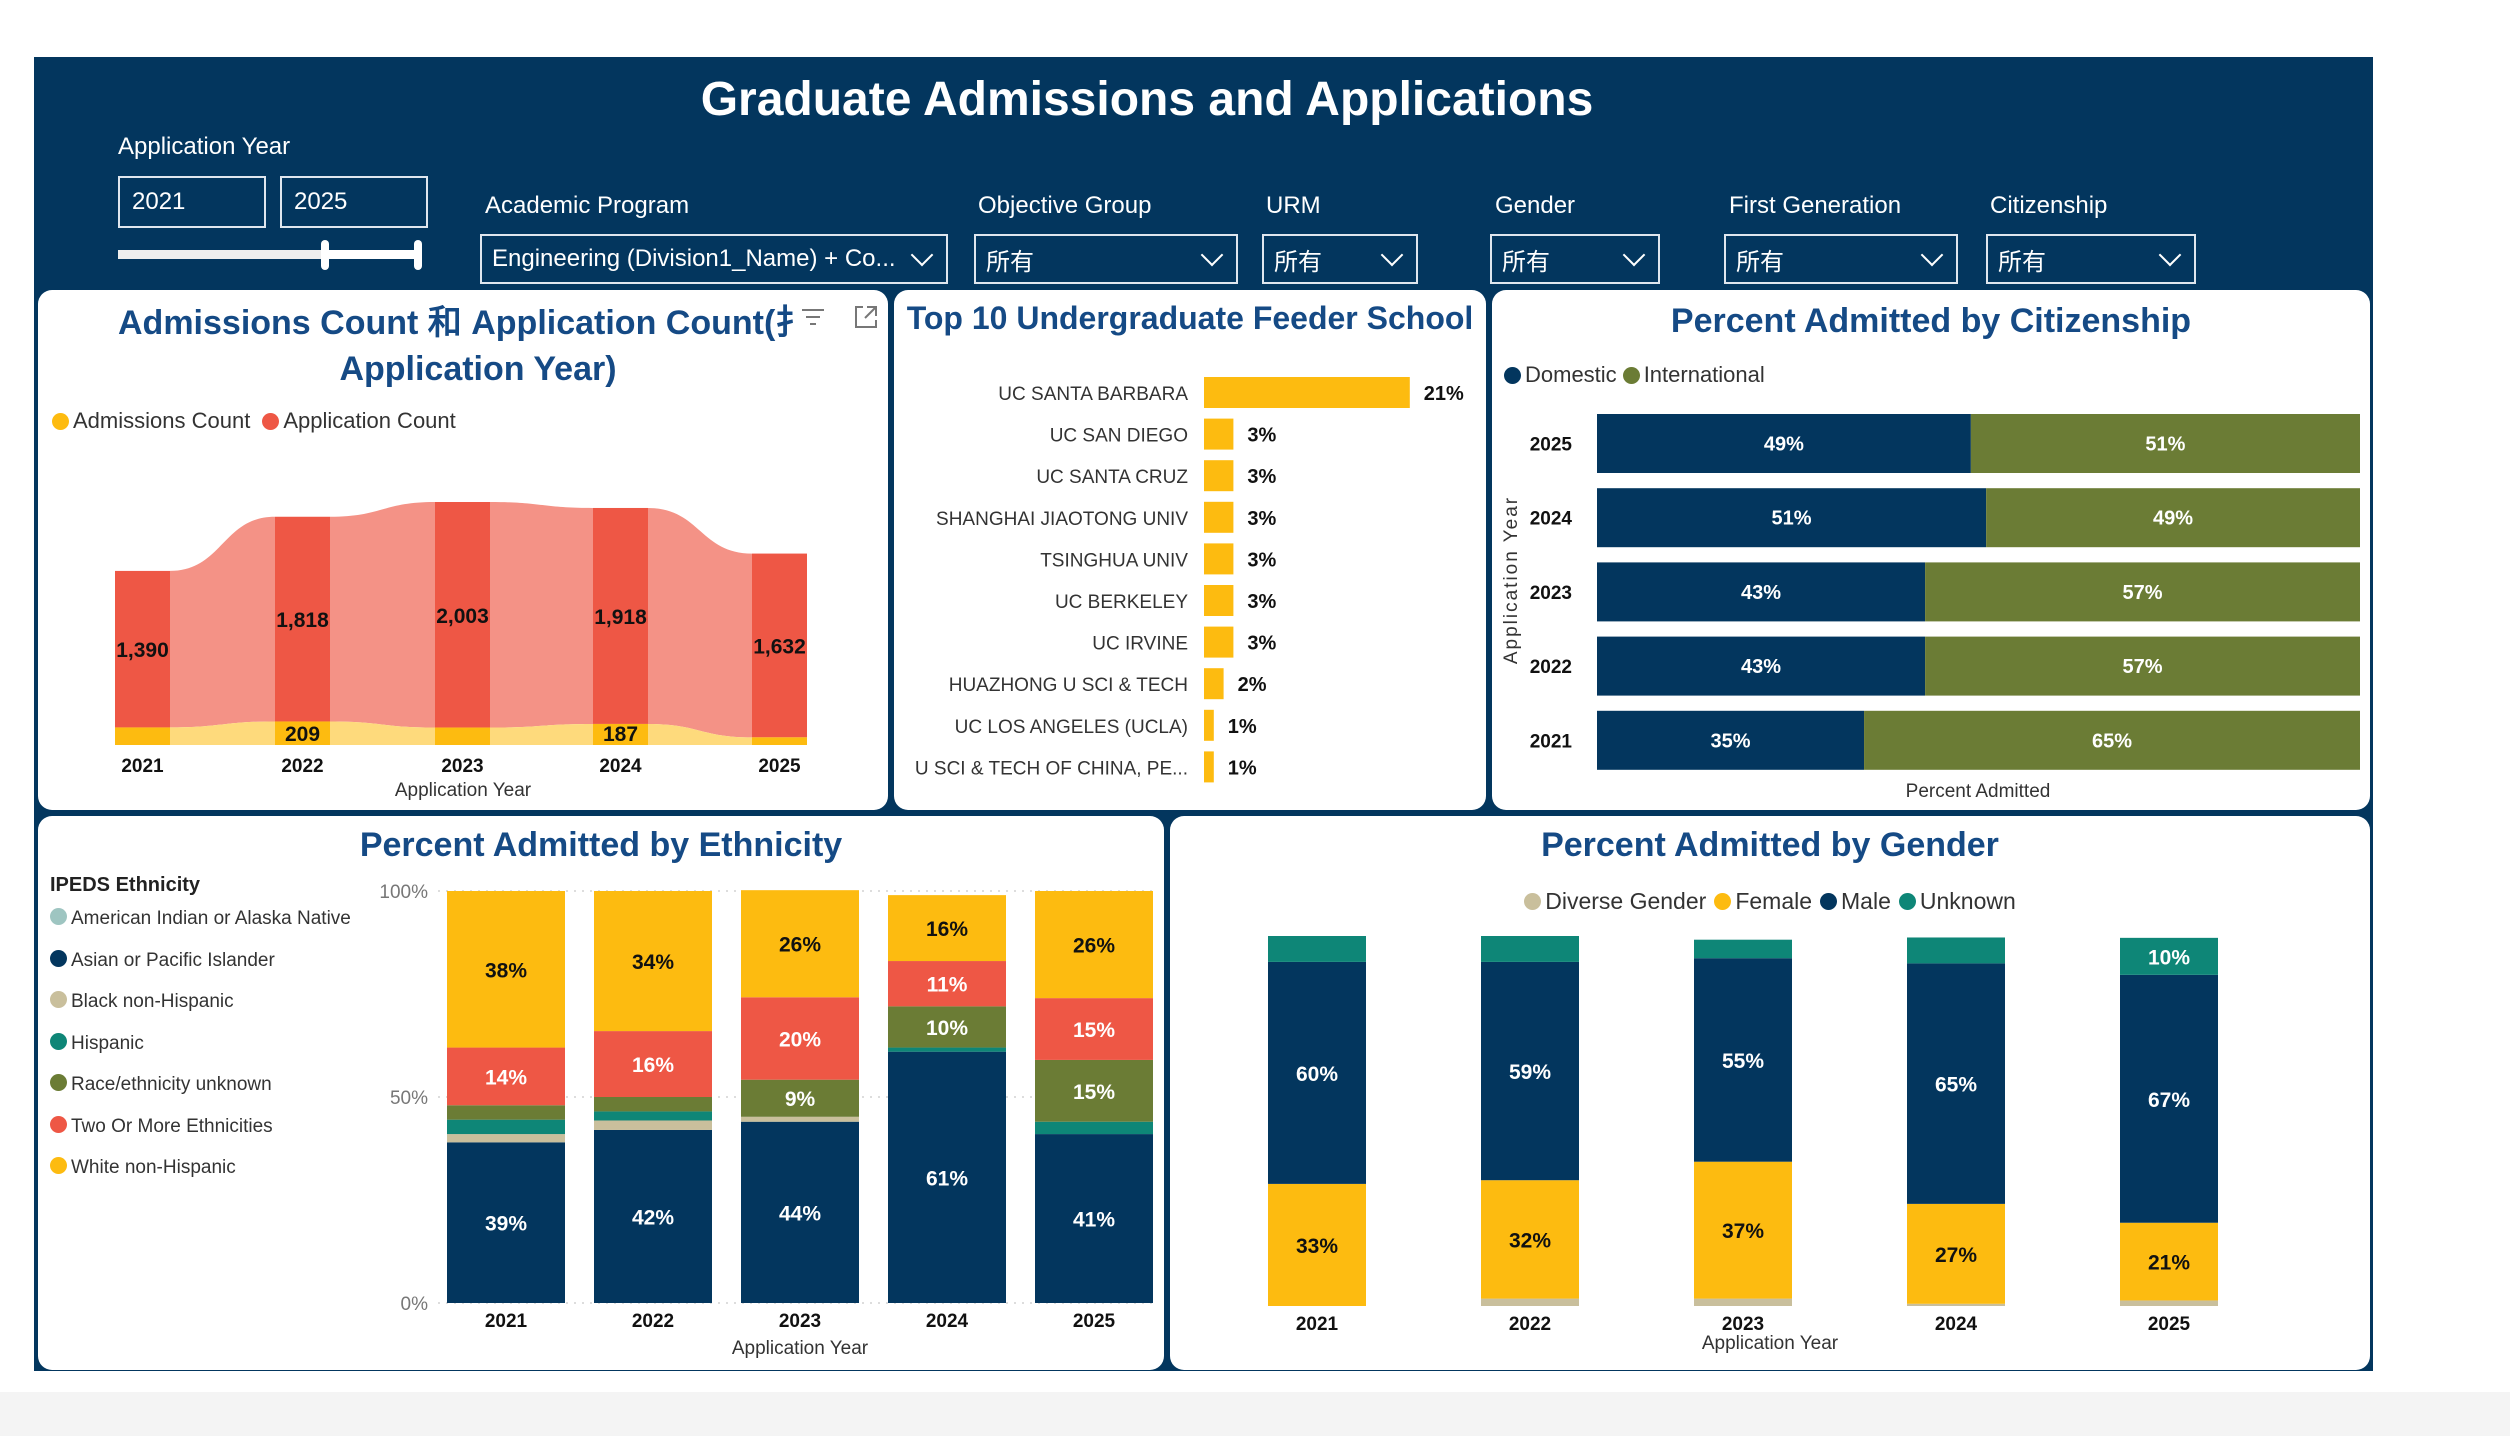  Describe the element at coordinates (153, 1167) in the screenshot. I see `legend-label: White non-Hispanic` at that location.